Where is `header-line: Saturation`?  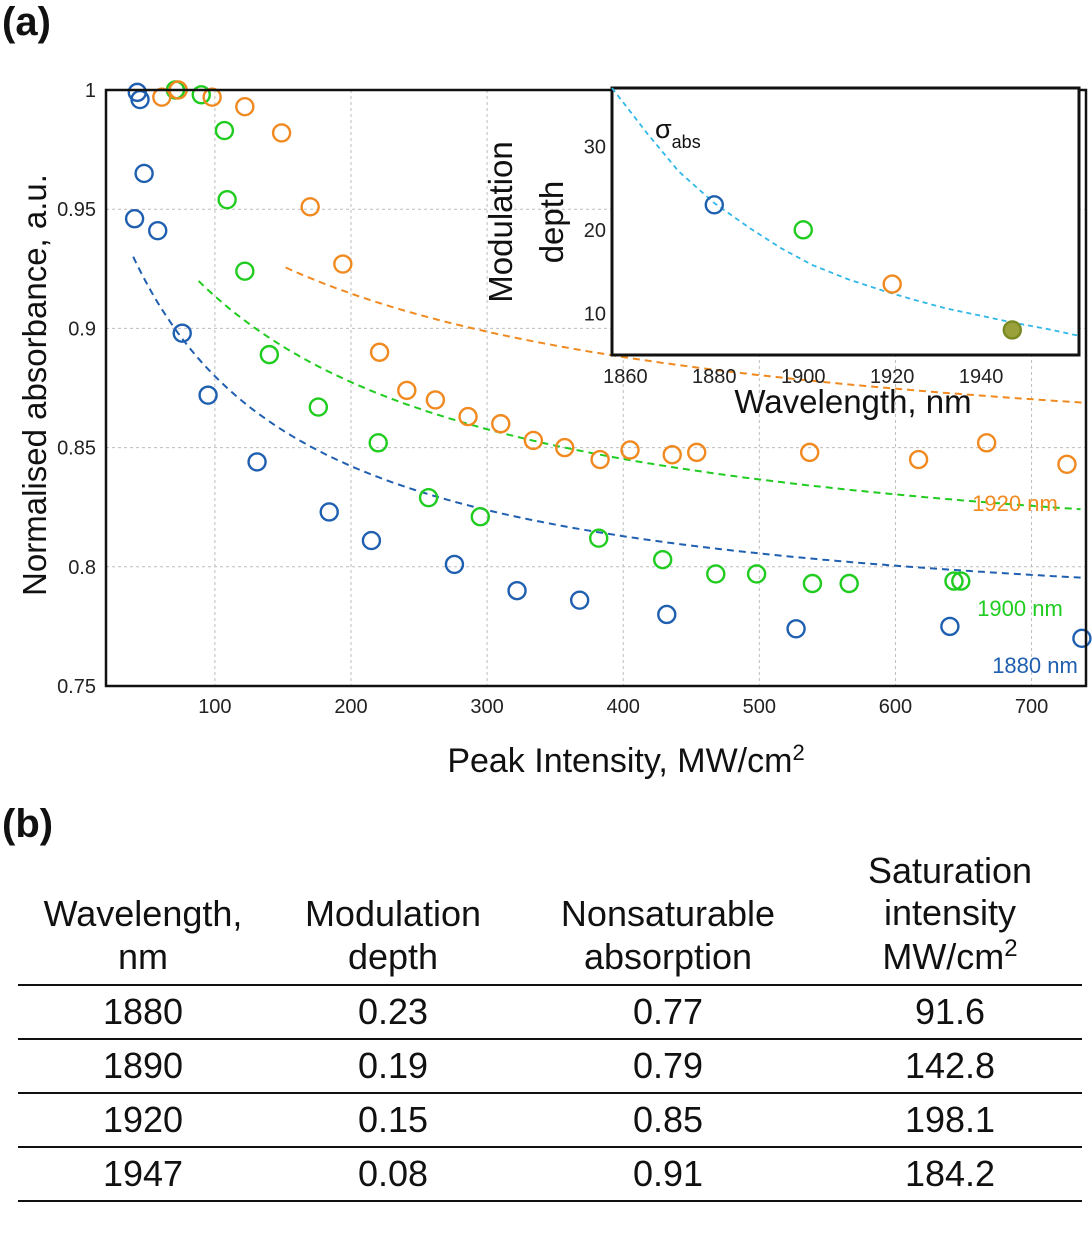 header-line: Saturation is located at coordinates (950, 870).